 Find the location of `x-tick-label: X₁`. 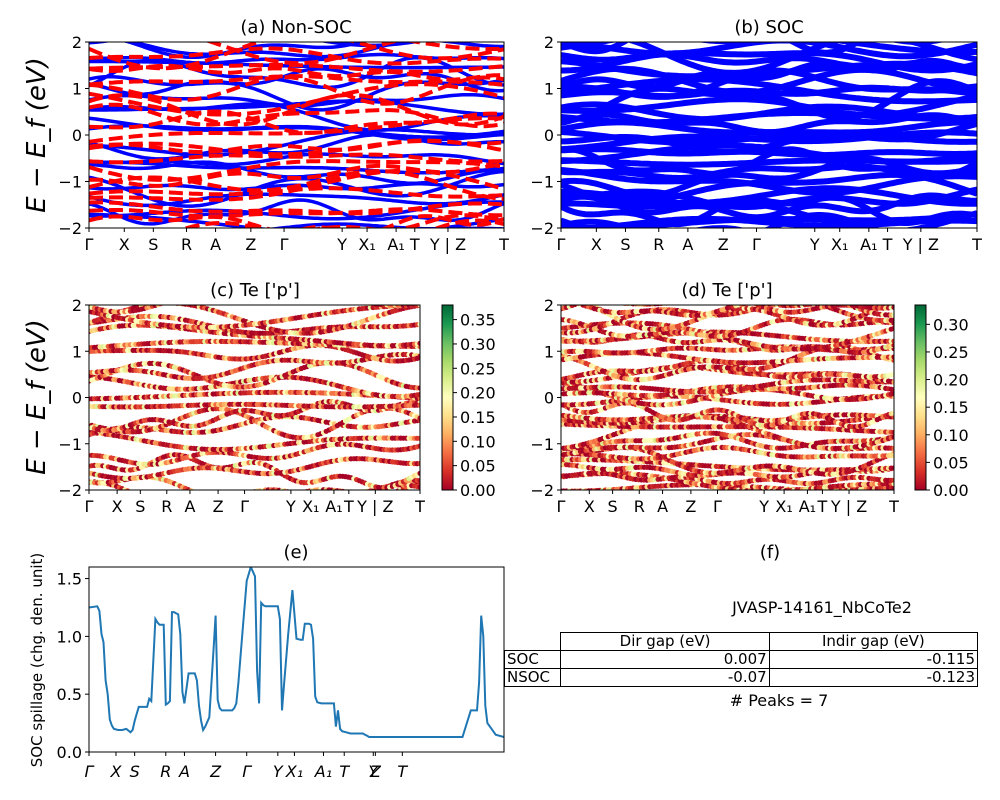

x-tick-label: X₁ is located at coordinates (310, 506).